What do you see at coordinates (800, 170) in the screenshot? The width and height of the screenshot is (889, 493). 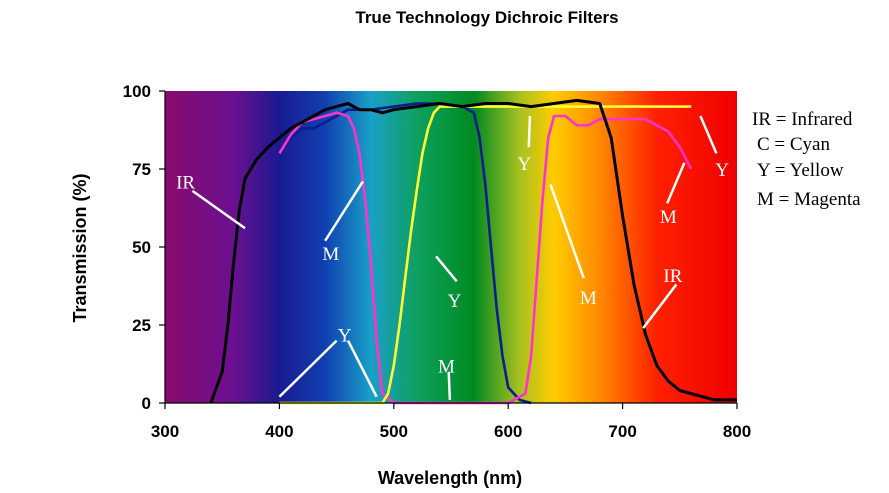 I see `legend-entry-y: Y = Yellow` at bounding box center [800, 170].